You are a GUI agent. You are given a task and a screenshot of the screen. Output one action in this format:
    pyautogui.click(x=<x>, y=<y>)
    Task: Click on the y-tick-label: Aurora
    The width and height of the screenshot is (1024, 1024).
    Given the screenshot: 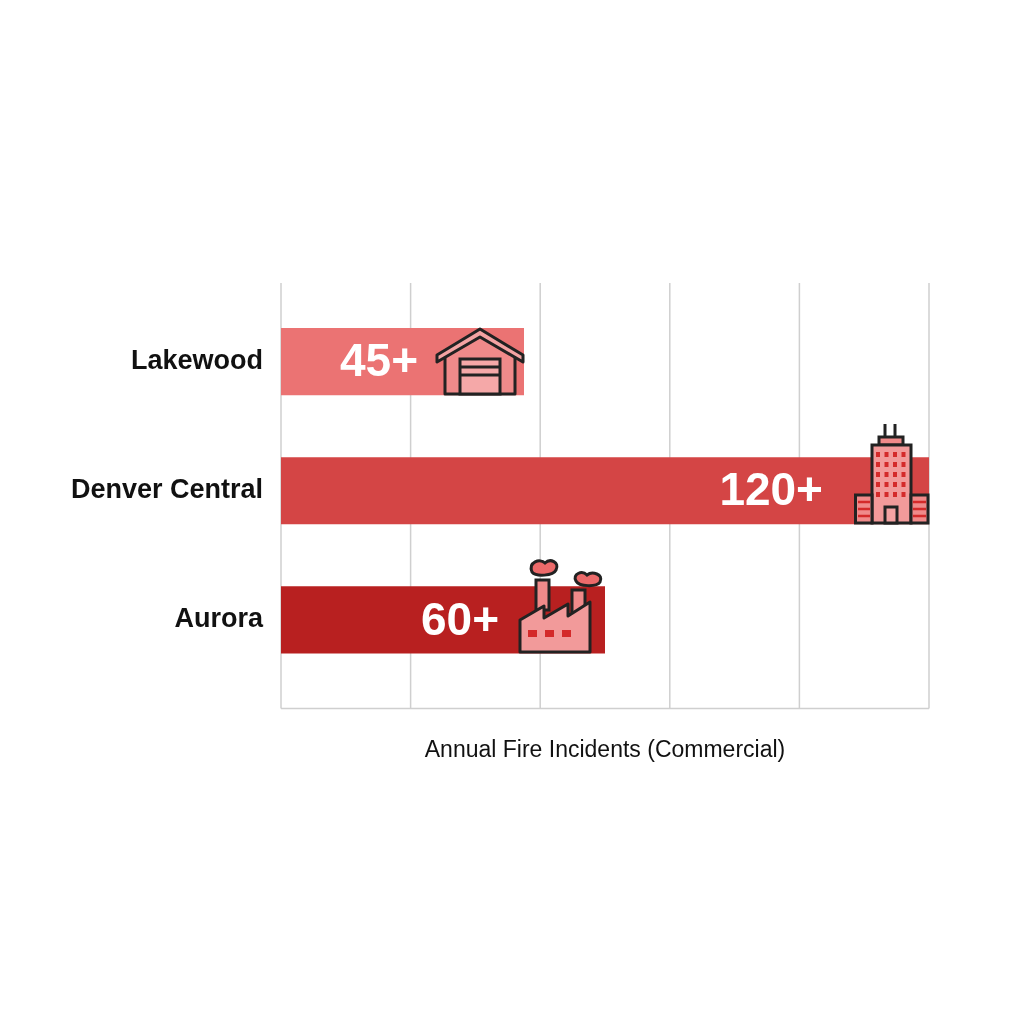 What is the action you would take?
    pyautogui.click(x=219, y=618)
    